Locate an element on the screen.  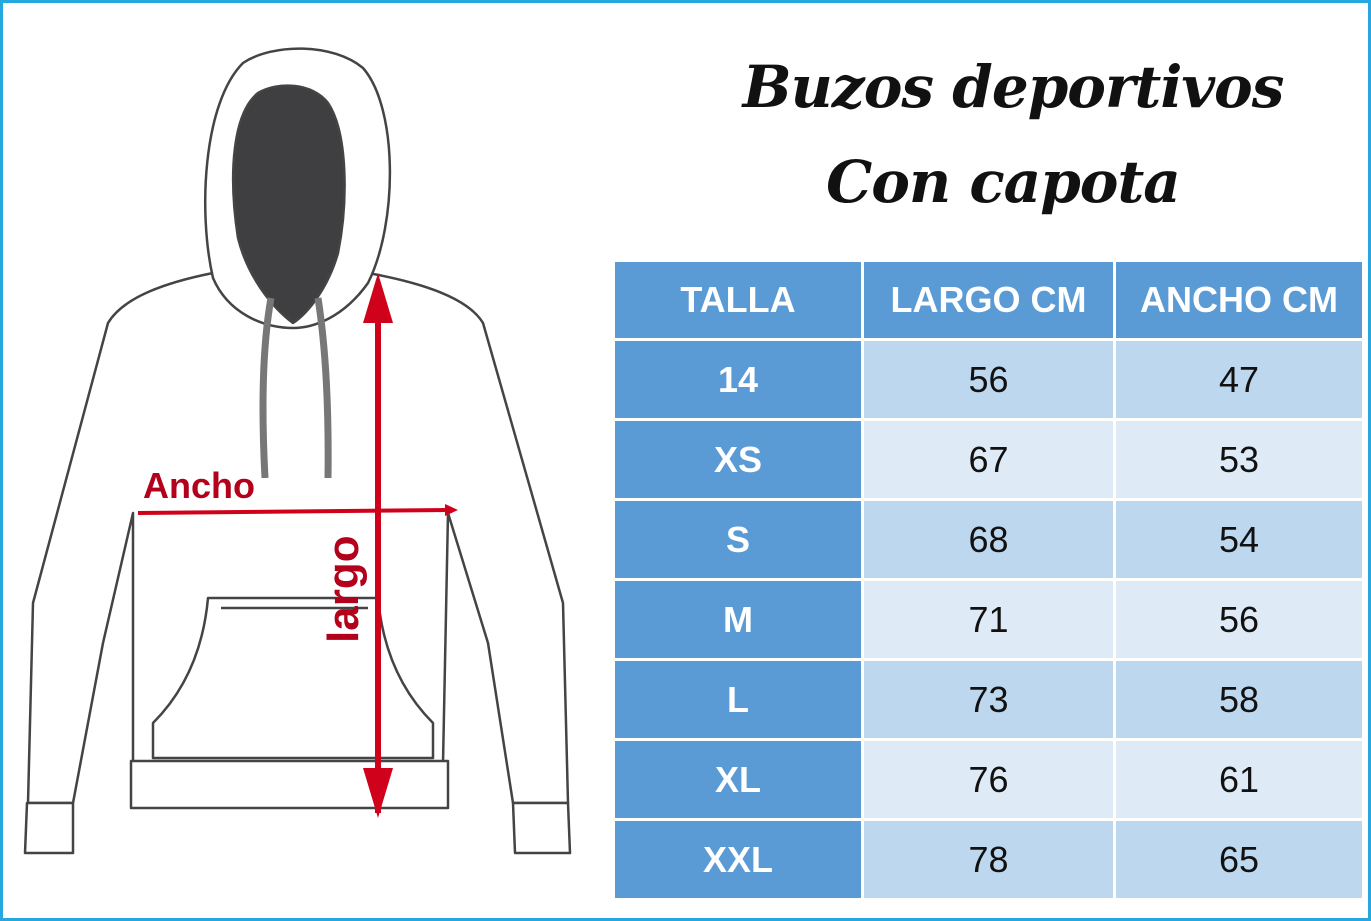
length-cell: 78 is located at coordinates (988, 859).